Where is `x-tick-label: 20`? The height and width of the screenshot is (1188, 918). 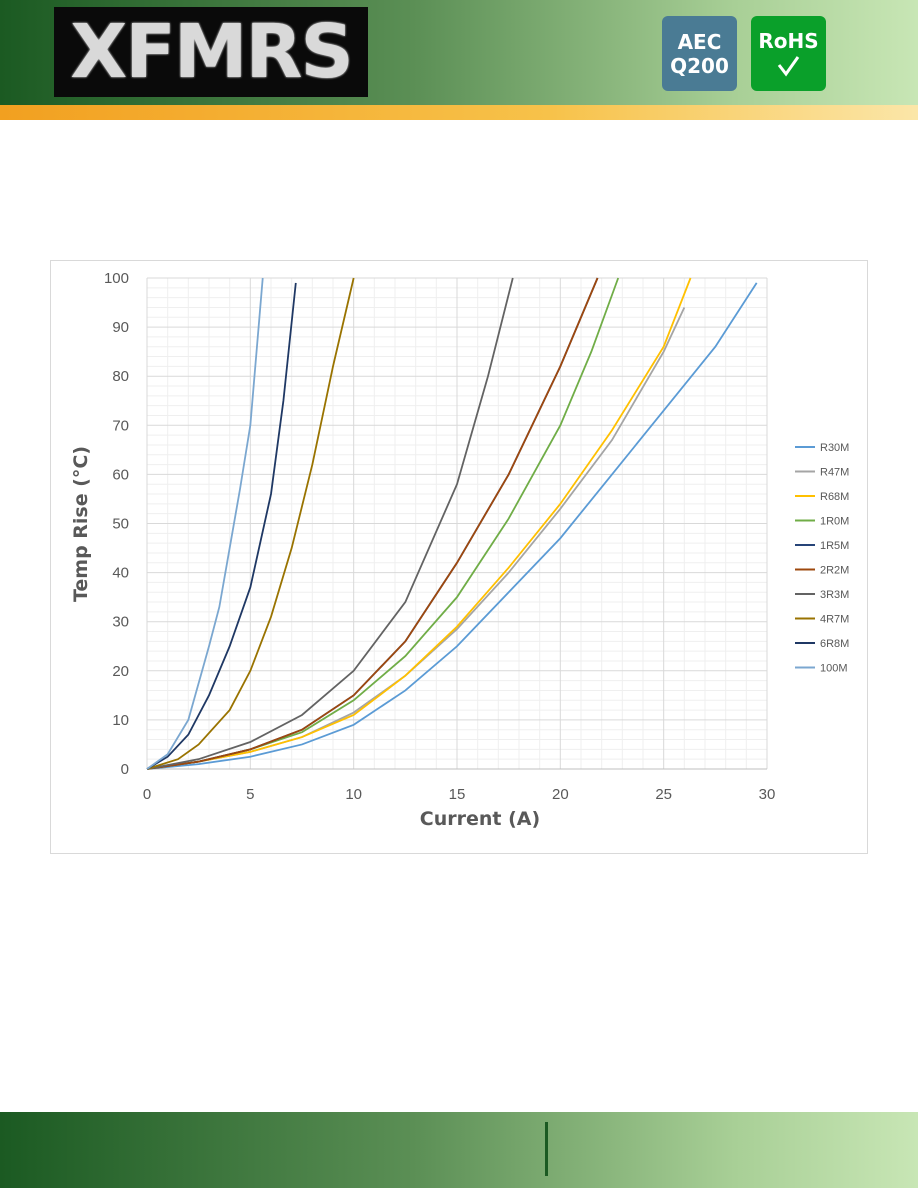
x-tick-label: 20 is located at coordinates (560, 794).